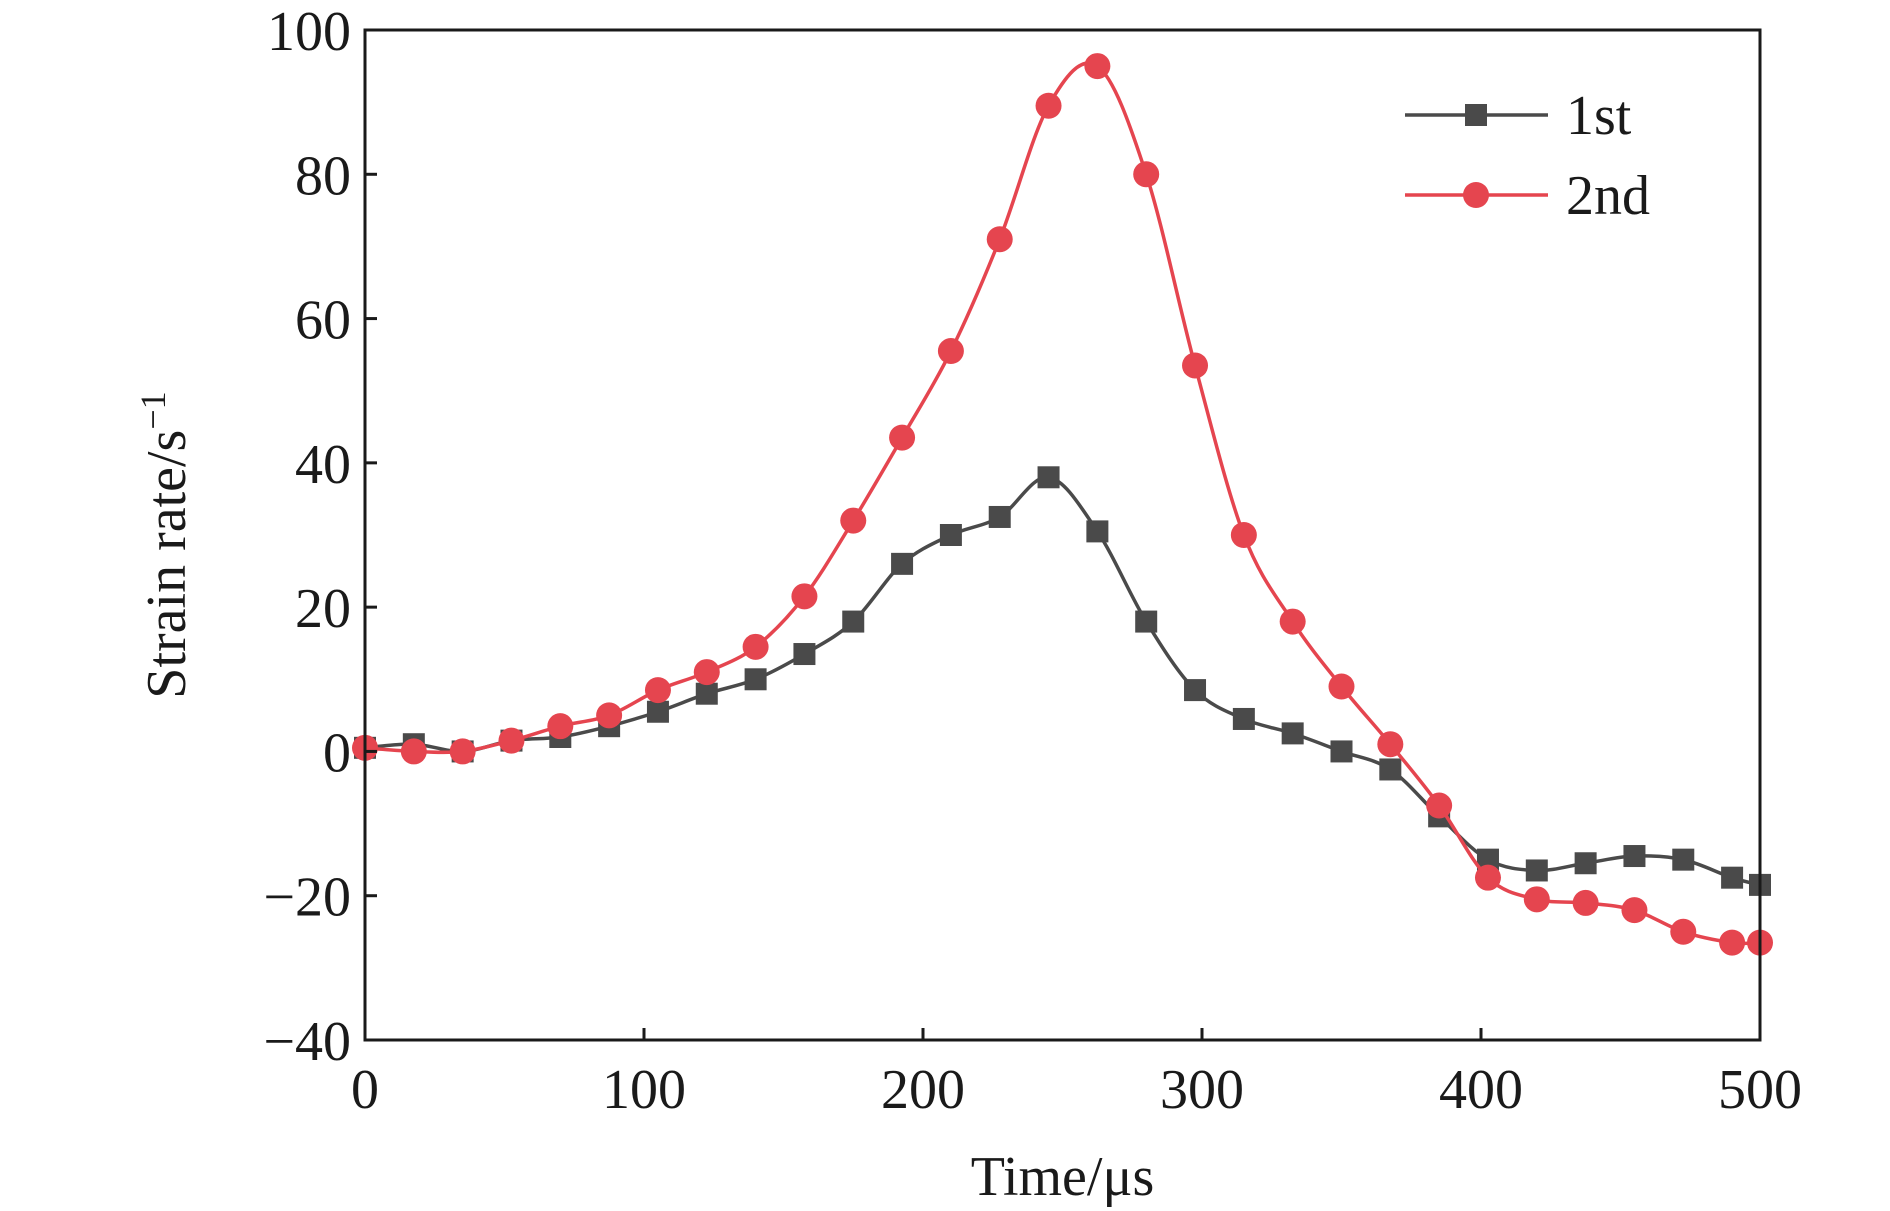  Describe the element at coordinates (323, 321) in the screenshot. I see `y-tick-label: 60` at that location.